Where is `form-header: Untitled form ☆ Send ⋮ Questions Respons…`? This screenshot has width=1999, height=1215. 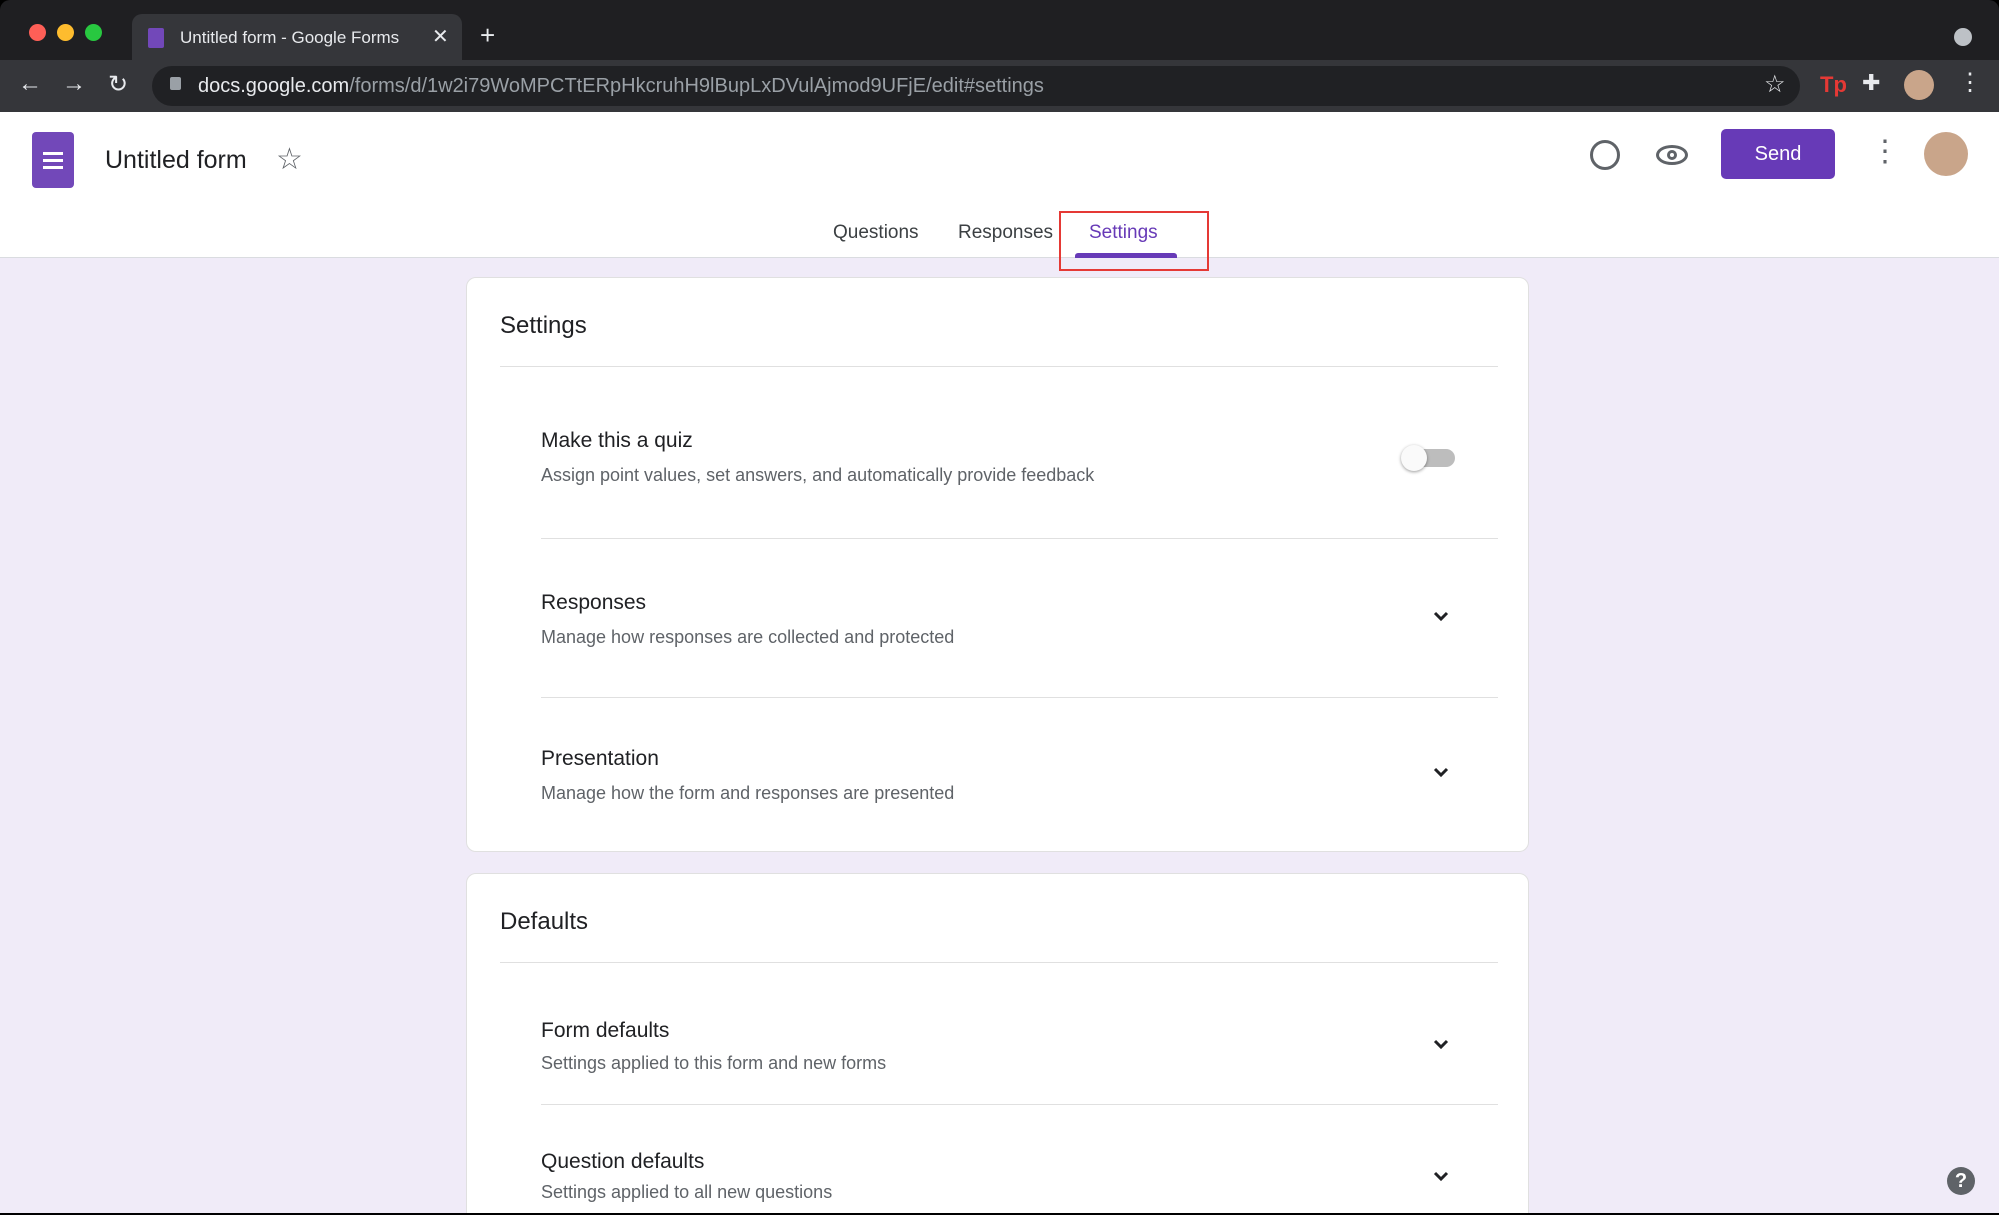 form-header: Untitled form ☆ Send ⋮ Questions Respons… is located at coordinates (999, 191).